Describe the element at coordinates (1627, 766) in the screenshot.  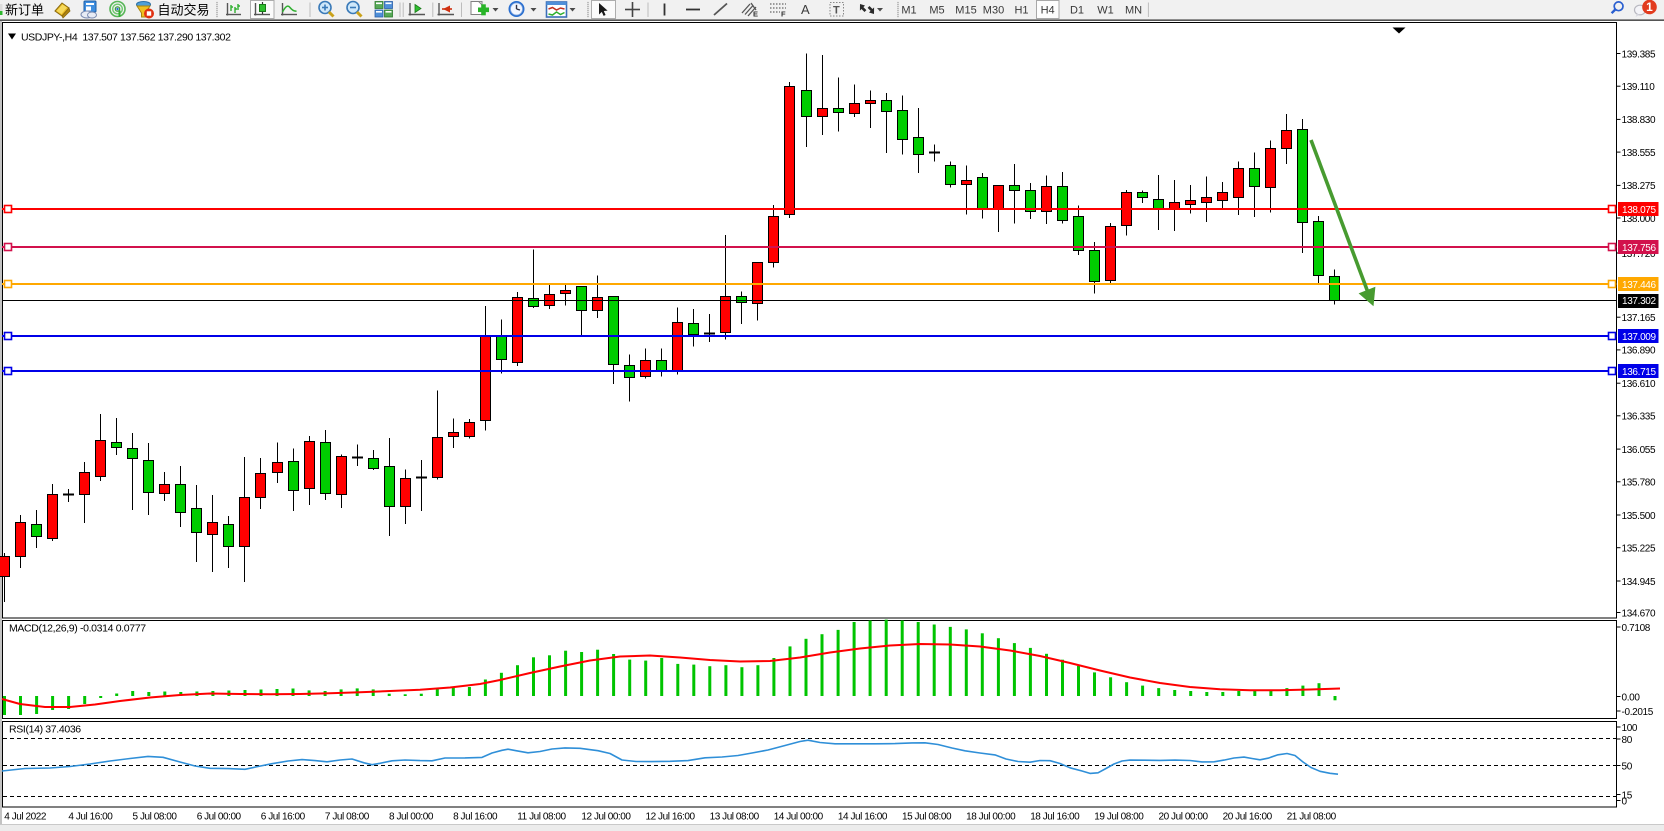
I see `svg-text: 50` at that location.